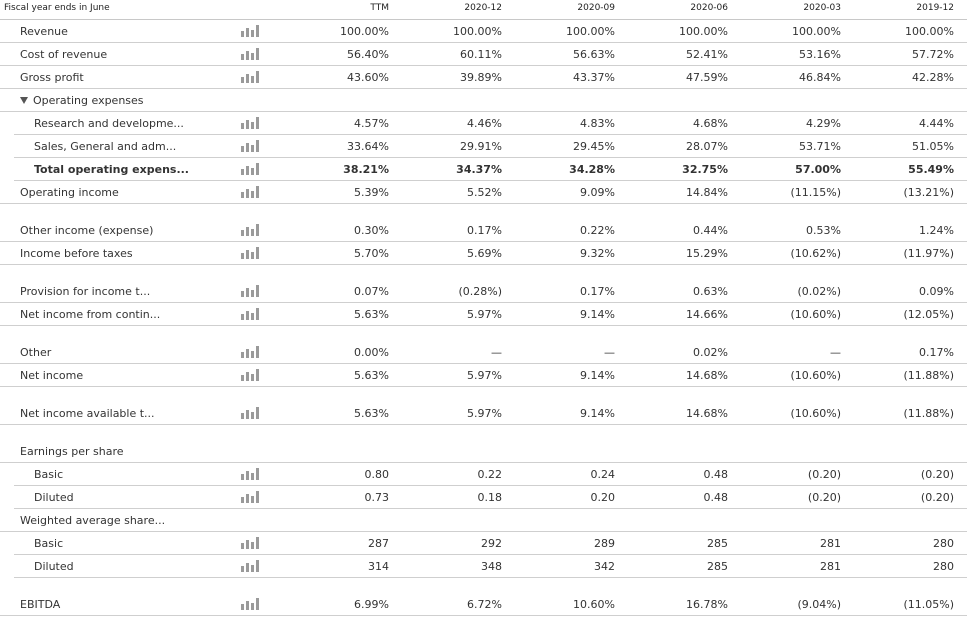 The height and width of the screenshot is (627, 967). Describe the element at coordinates (822, 8) in the screenshot. I see `column-header: 2020-03` at that location.